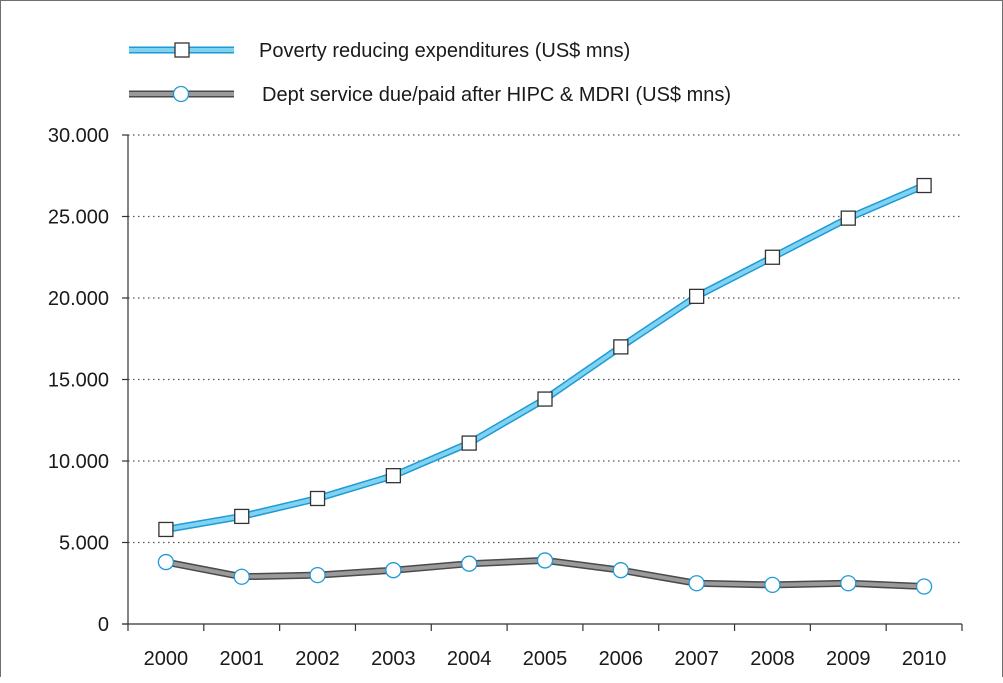 This screenshot has width=1003, height=683. What do you see at coordinates (181, 94) in the screenshot?
I see `legend-marker-circle` at bounding box center [181, 94].